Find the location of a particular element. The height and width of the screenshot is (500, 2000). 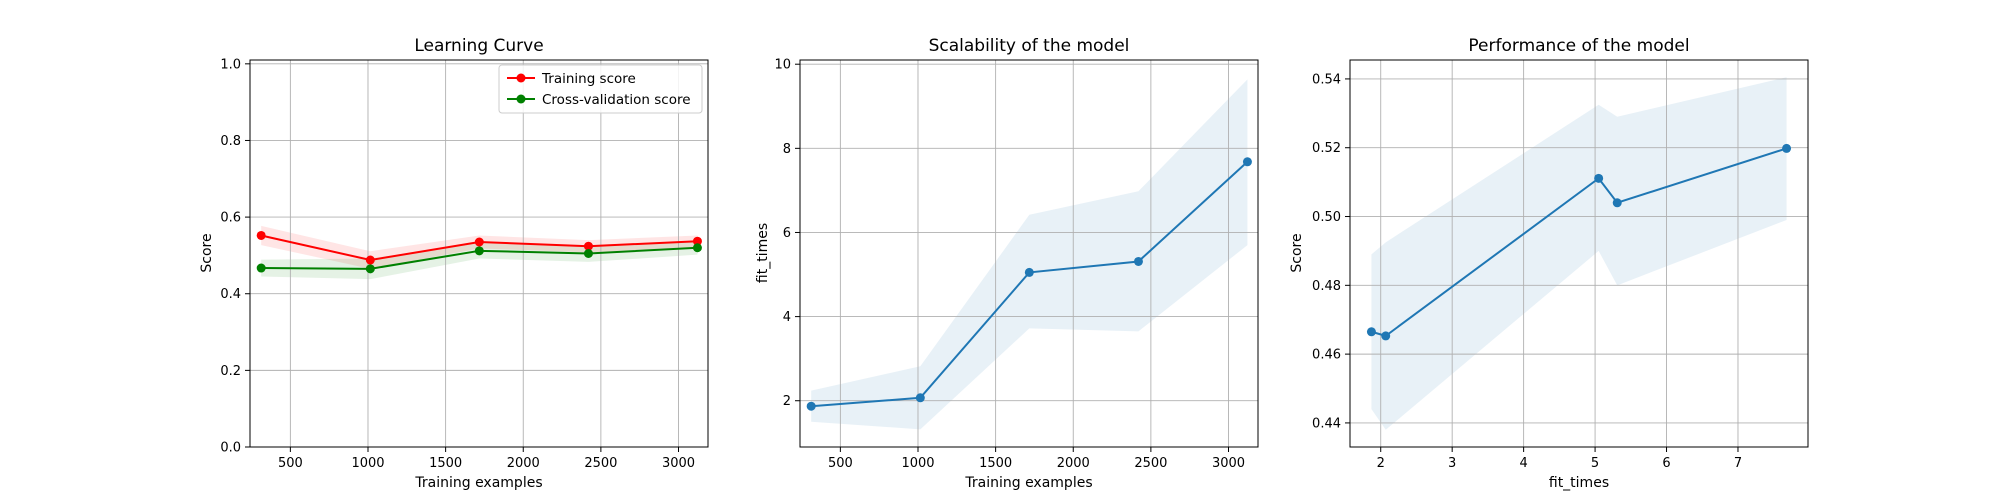

y-tick-label: 0.0 is located at coordinates (230, 448).